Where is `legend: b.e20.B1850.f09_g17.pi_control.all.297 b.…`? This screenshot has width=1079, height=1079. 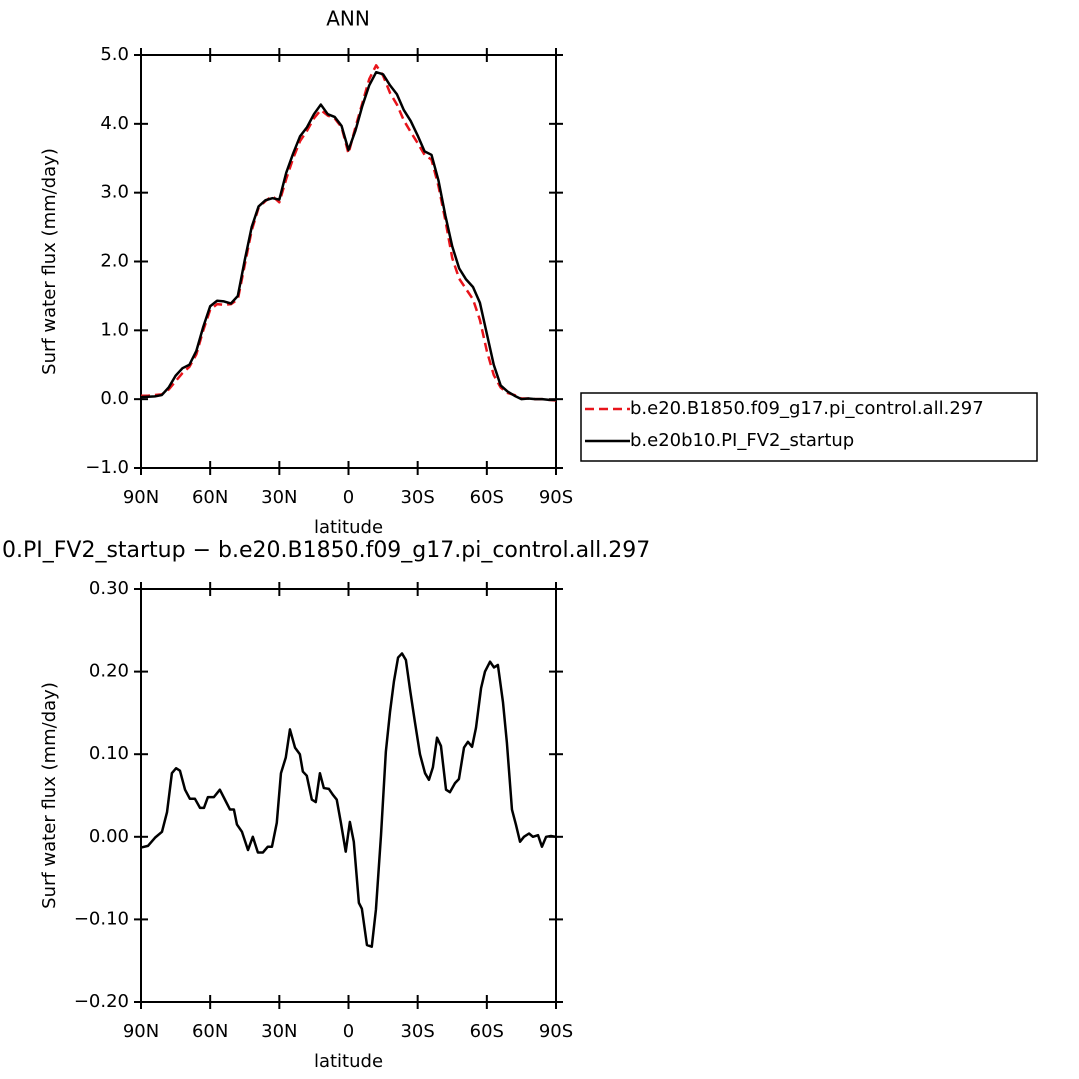
legend: b.e20.B1850.f09_g17.pi_control.all.297 b.… is located at coordinates (809, 427).